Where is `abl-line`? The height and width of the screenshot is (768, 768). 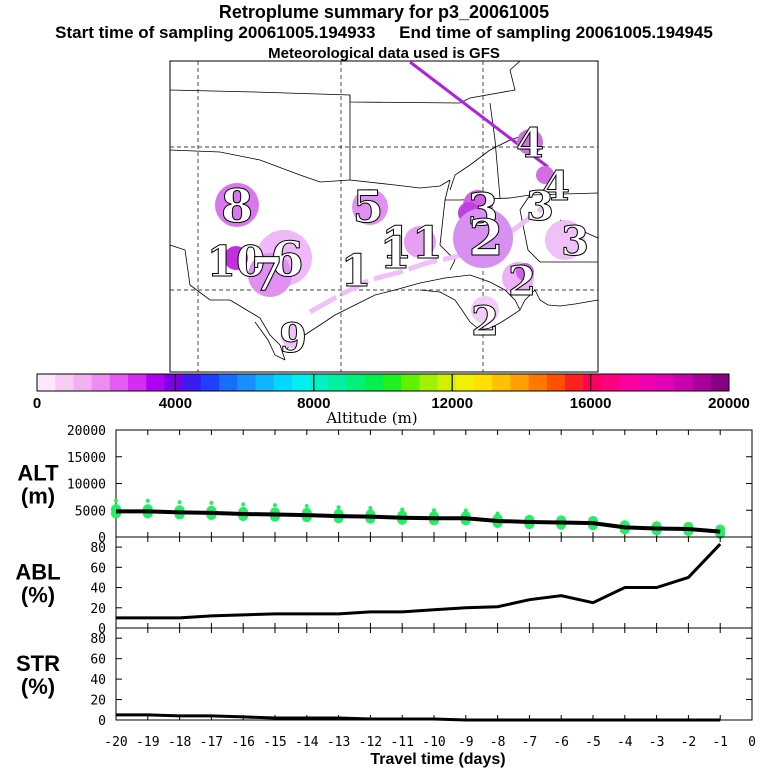
abl-line is located at coordinates (419, 581).